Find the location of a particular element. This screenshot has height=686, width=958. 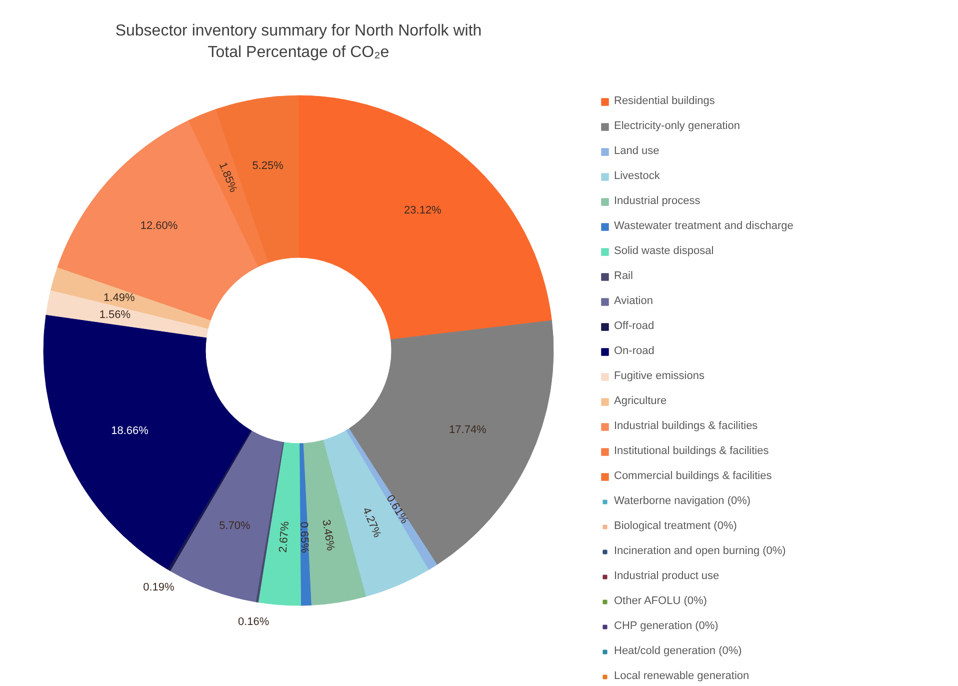

legend-label: Industrial process is located at coordinates (657, 201).